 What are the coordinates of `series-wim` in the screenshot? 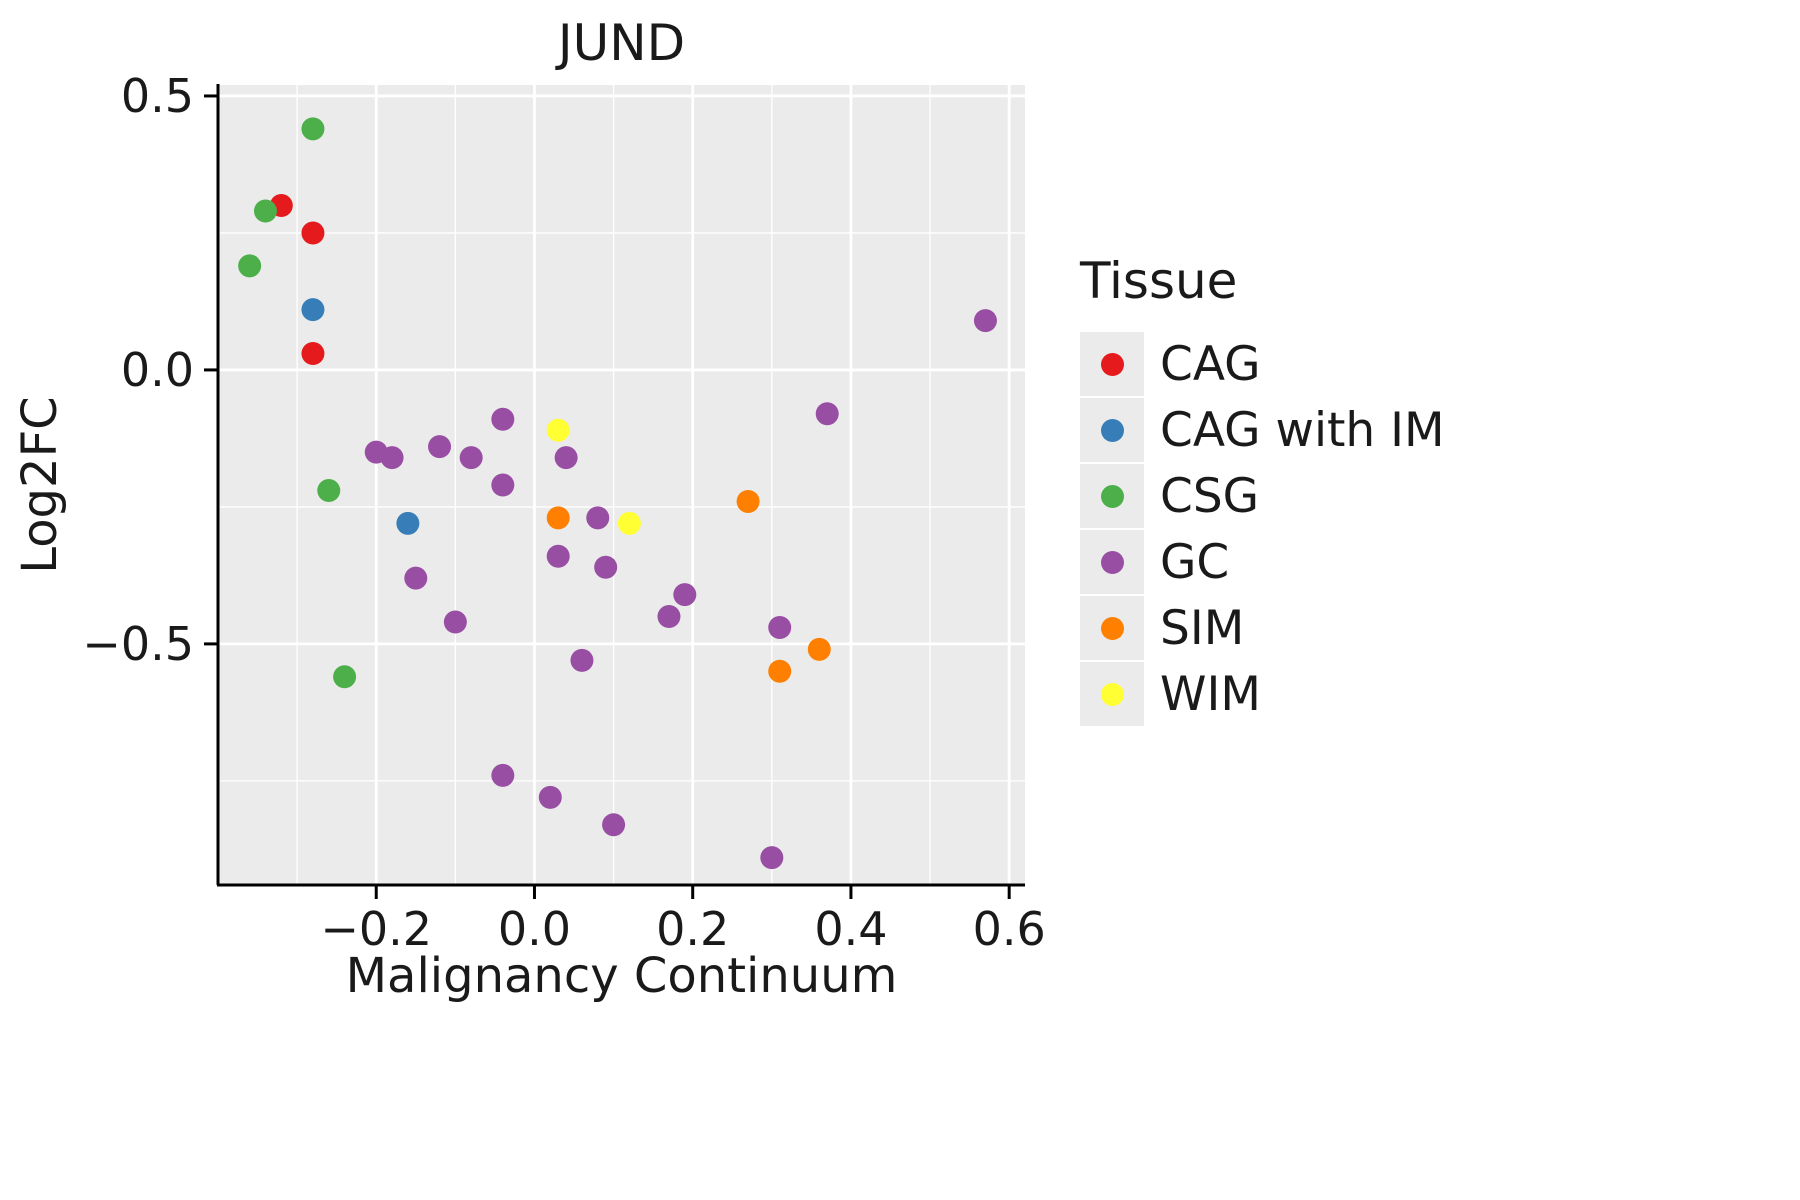 It's located at (593, 476).